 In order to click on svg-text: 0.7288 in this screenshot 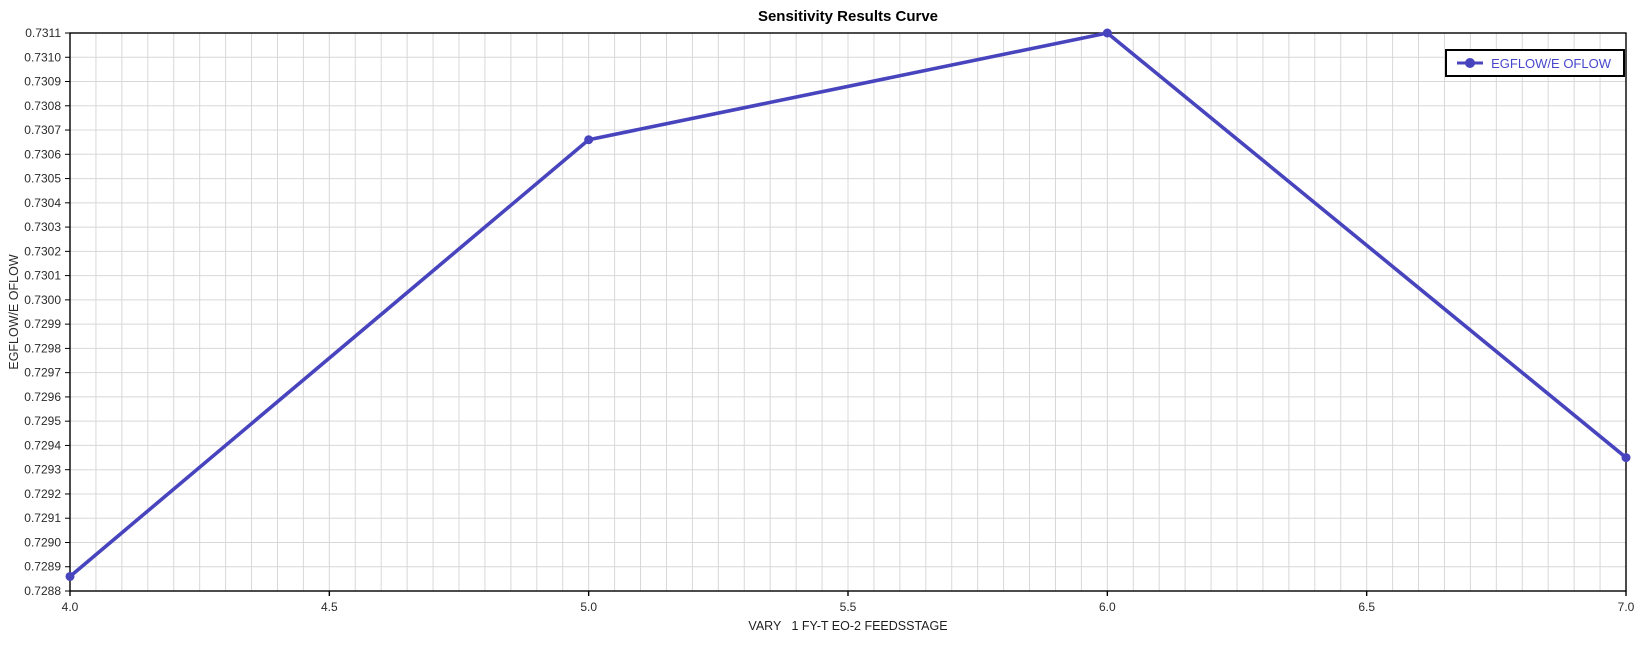, I will do `click(42, 591)`.